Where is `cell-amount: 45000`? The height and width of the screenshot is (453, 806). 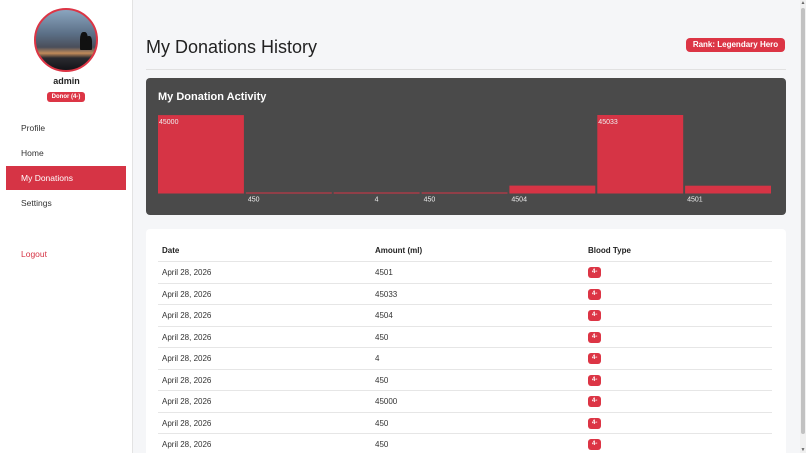
cell-amount: 45000 is located at coordinates (386, 401).